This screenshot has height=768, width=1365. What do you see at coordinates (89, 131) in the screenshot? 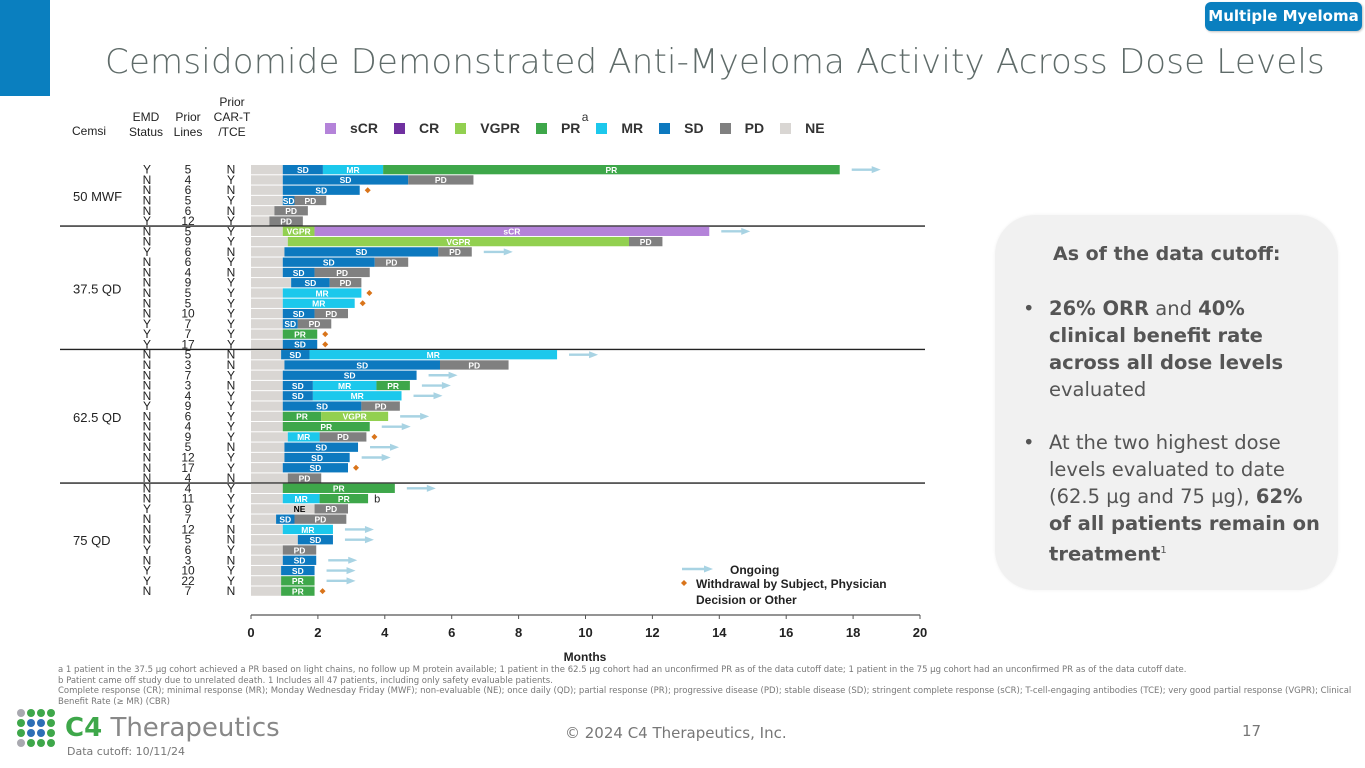
I see `cemsi-header: Cemsi` at bounding box center [89, 131].